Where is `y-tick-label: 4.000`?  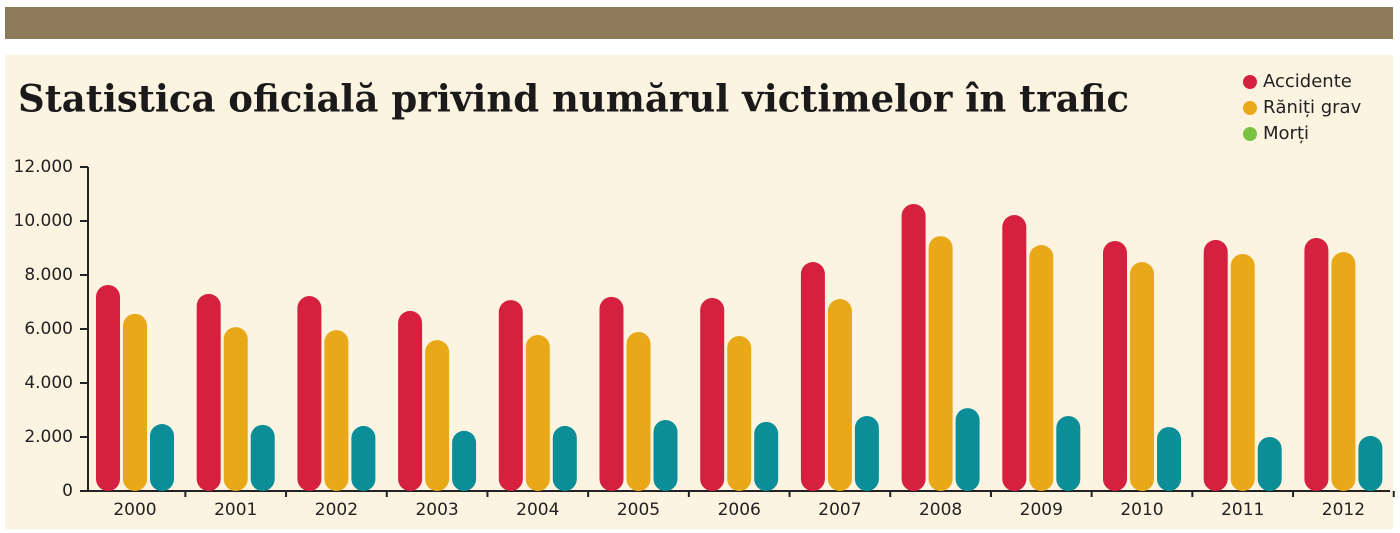
y-tick-label: 4.000 is located at coordinates (48, 383).